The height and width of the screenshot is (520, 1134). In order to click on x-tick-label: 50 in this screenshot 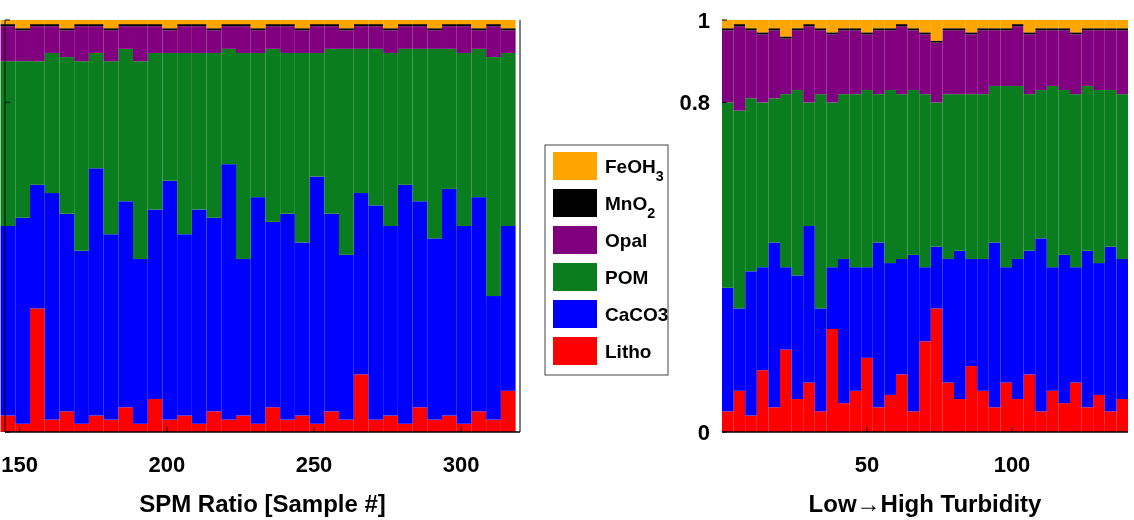, I will do `click(867, 464)`.